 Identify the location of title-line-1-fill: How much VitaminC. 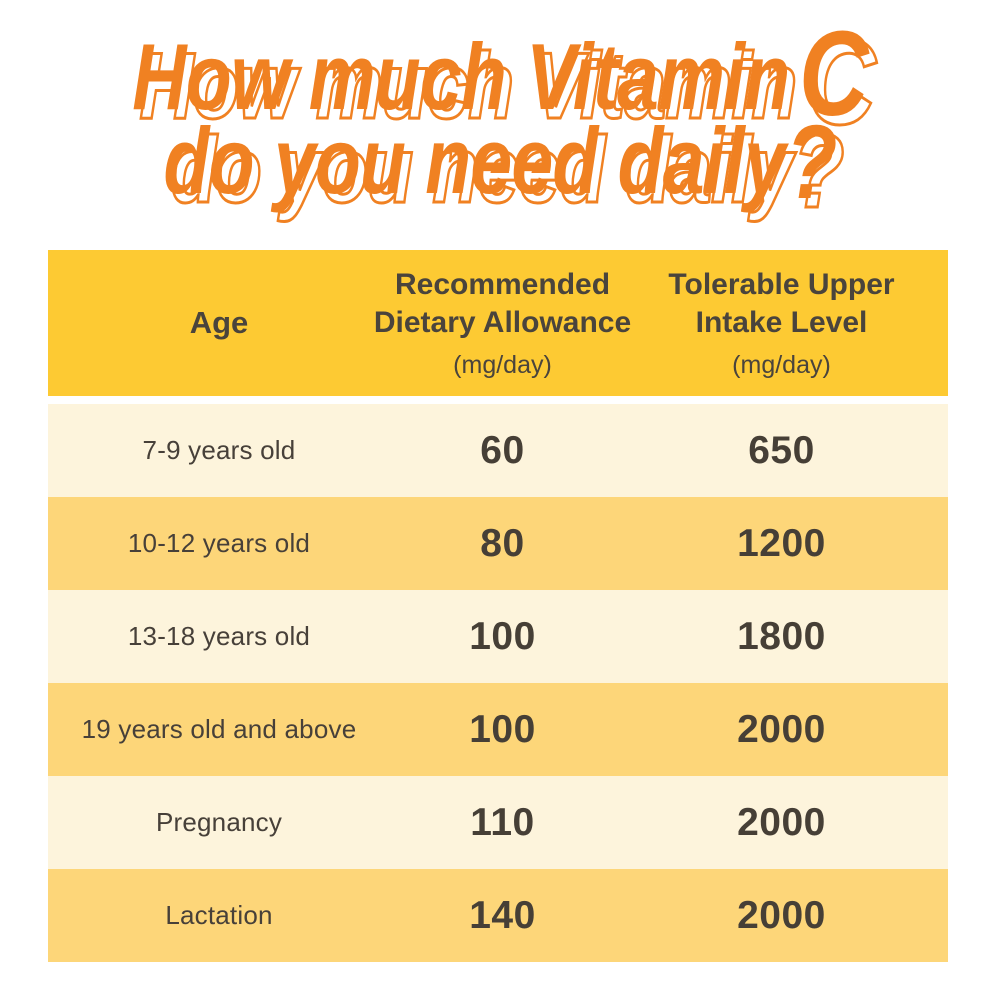
(500, 74).